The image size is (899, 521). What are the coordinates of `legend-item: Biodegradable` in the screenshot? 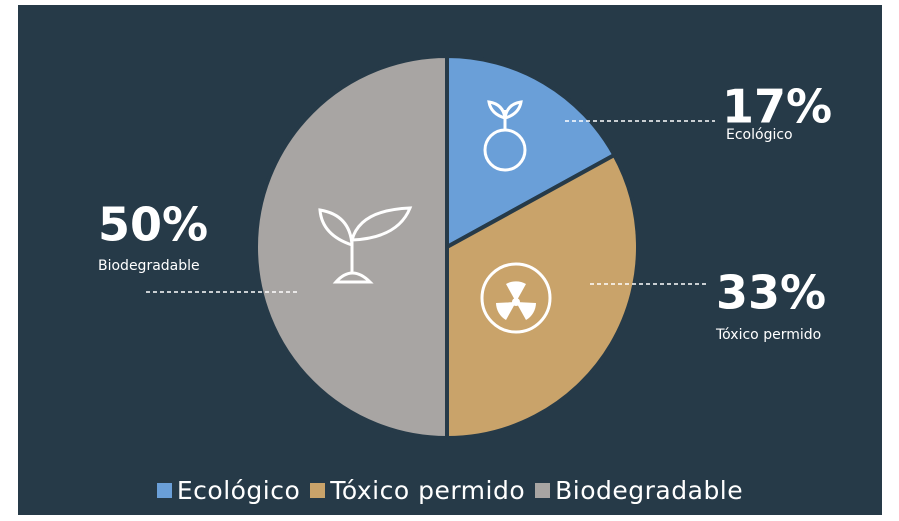 It's located at (639, 490).